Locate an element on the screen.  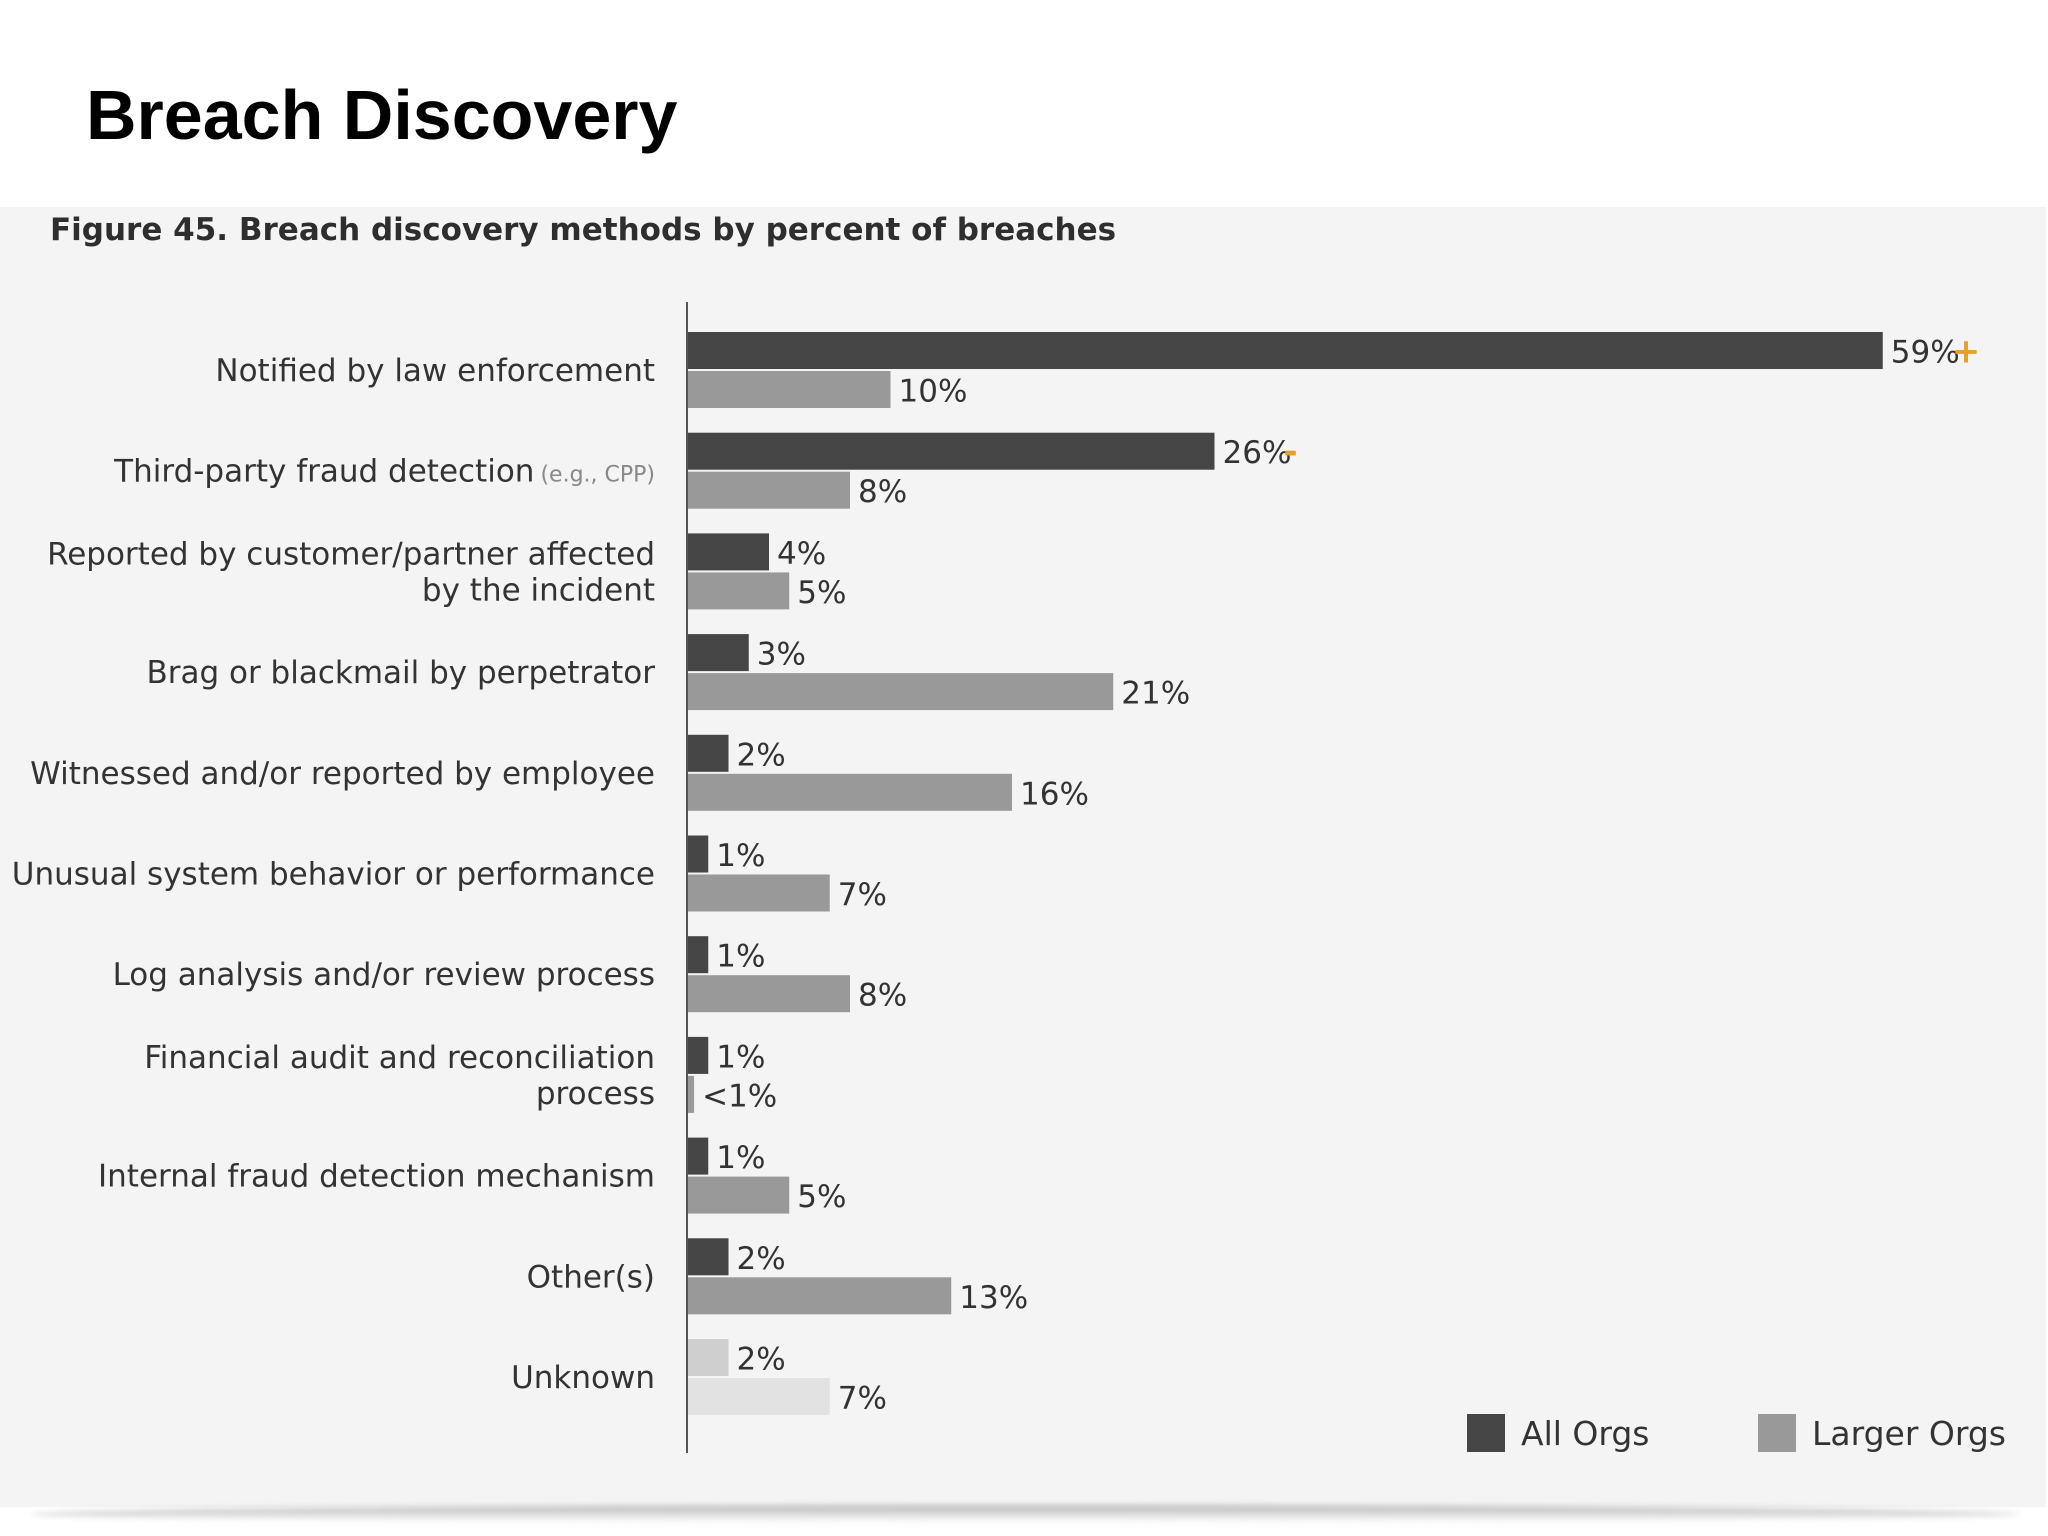
legend-label-larger-orgs: Larger Orgs is located at coordinates (1909, 1433).